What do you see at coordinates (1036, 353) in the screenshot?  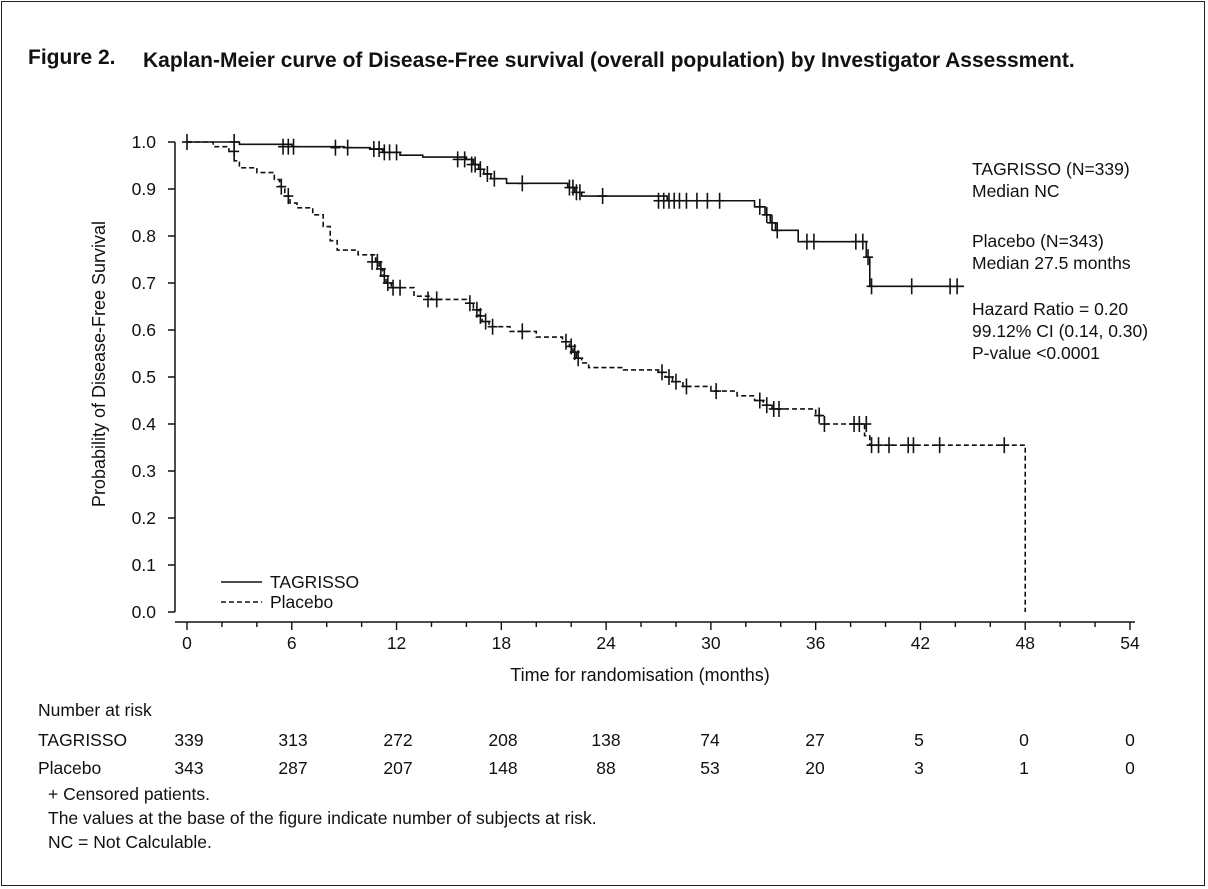 I see `p-value: P-value <0.0001` at bounding box center [1036, 353].